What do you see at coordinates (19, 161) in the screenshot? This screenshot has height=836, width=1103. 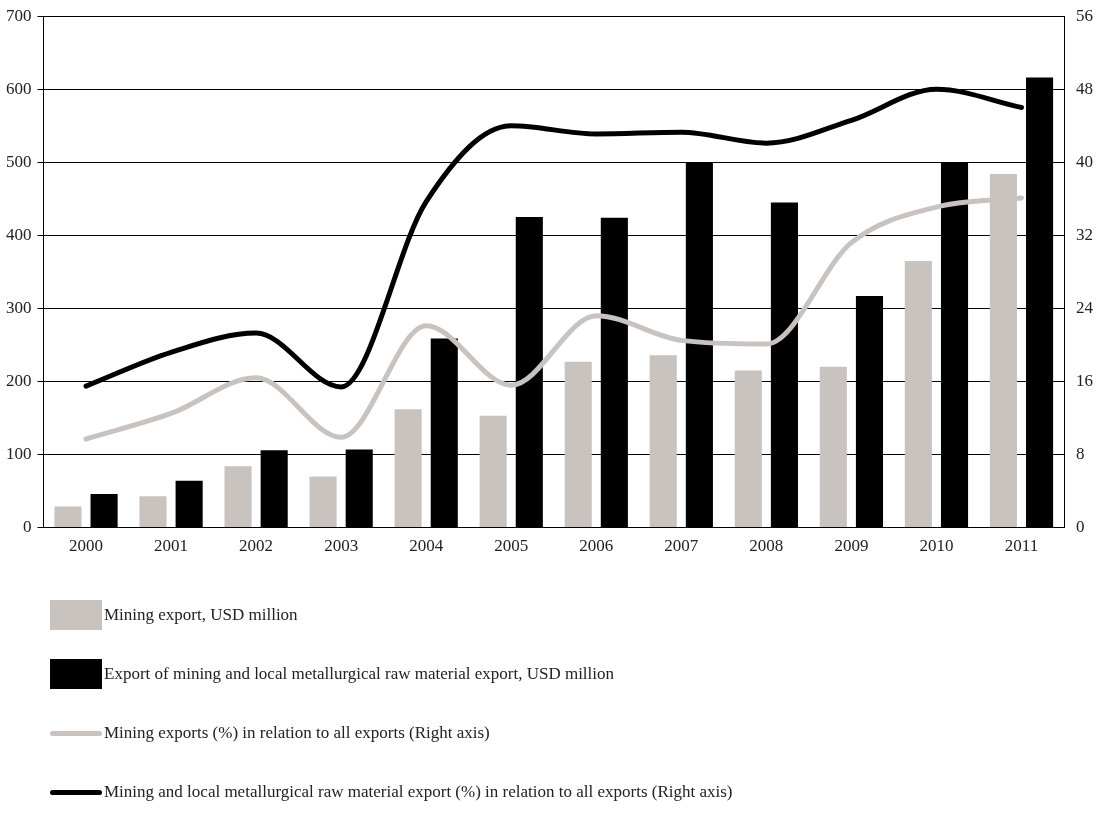 I see `y-tick-label: 500` at bounding box center [19, 161].